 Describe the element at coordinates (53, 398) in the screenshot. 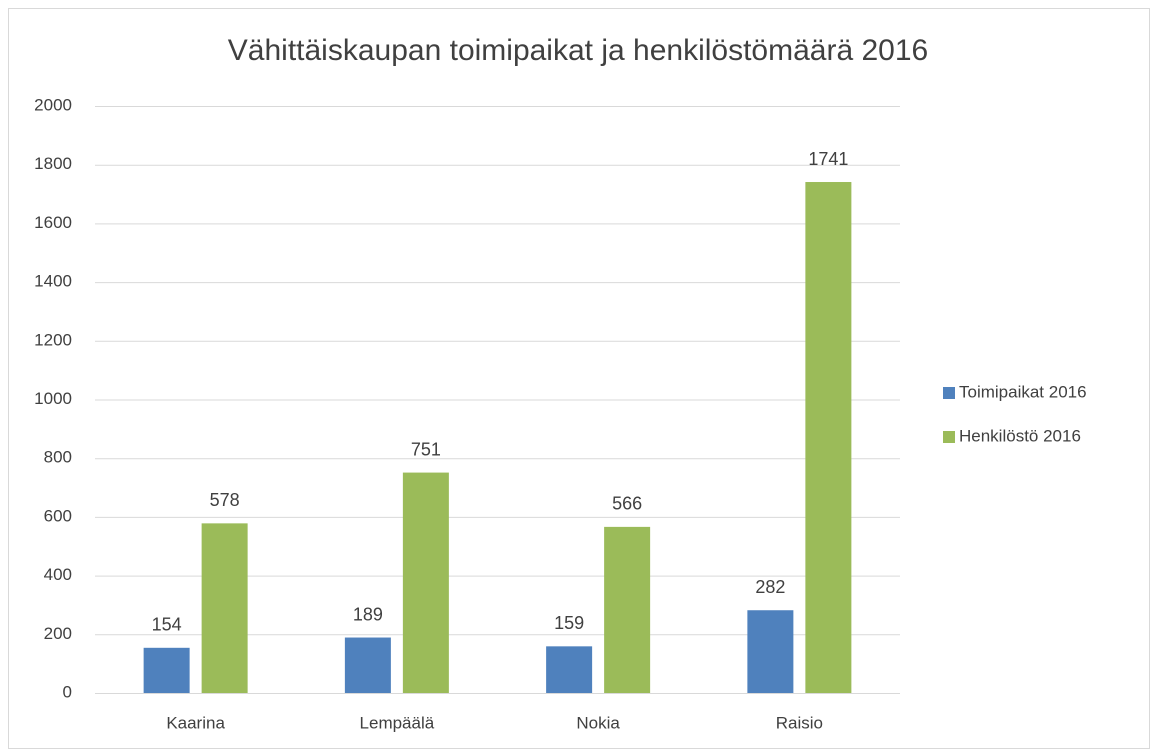

I see `y-tick-label: 1000` at that location.